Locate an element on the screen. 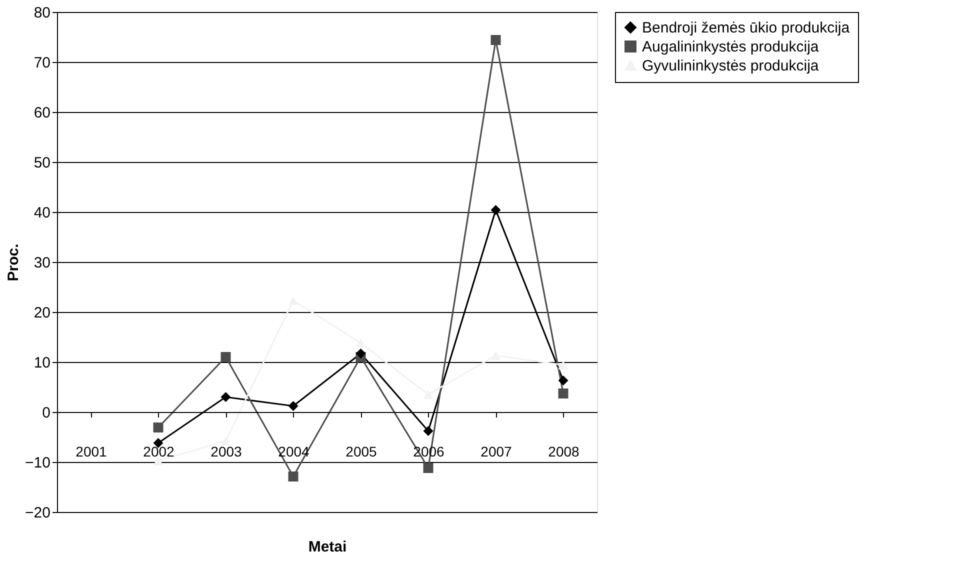  y-tick-label: 50 is located at coordinates (42, 163).